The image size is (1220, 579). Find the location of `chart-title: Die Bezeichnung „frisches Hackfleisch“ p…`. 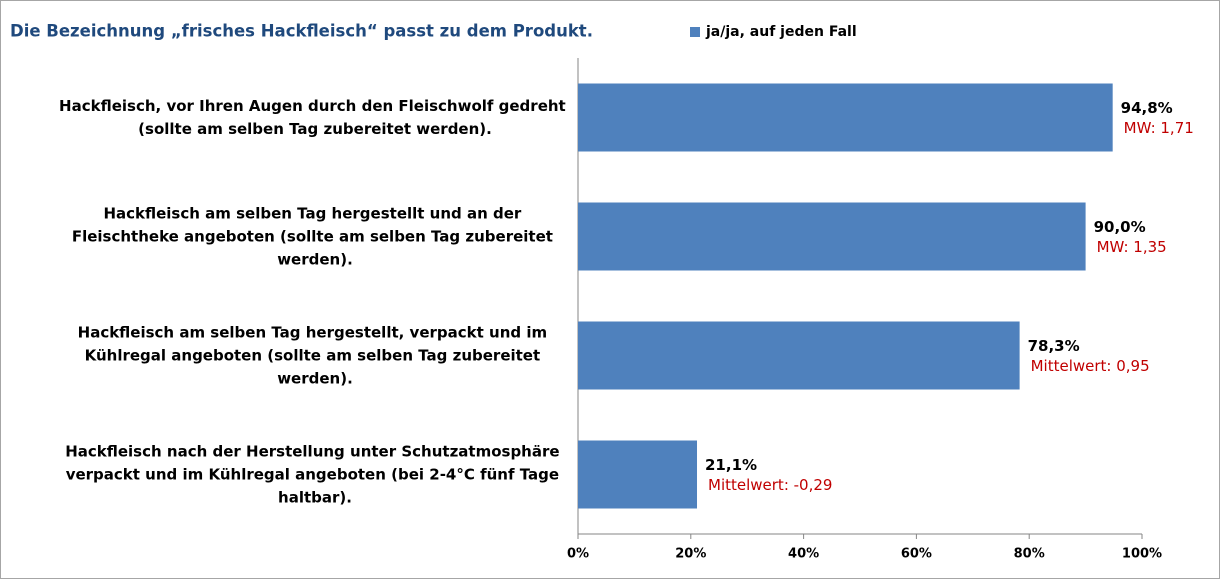

chart-title: Die Bezeichnung „frisches Hackfleisch“ p… is located at coordinates (301, 31).